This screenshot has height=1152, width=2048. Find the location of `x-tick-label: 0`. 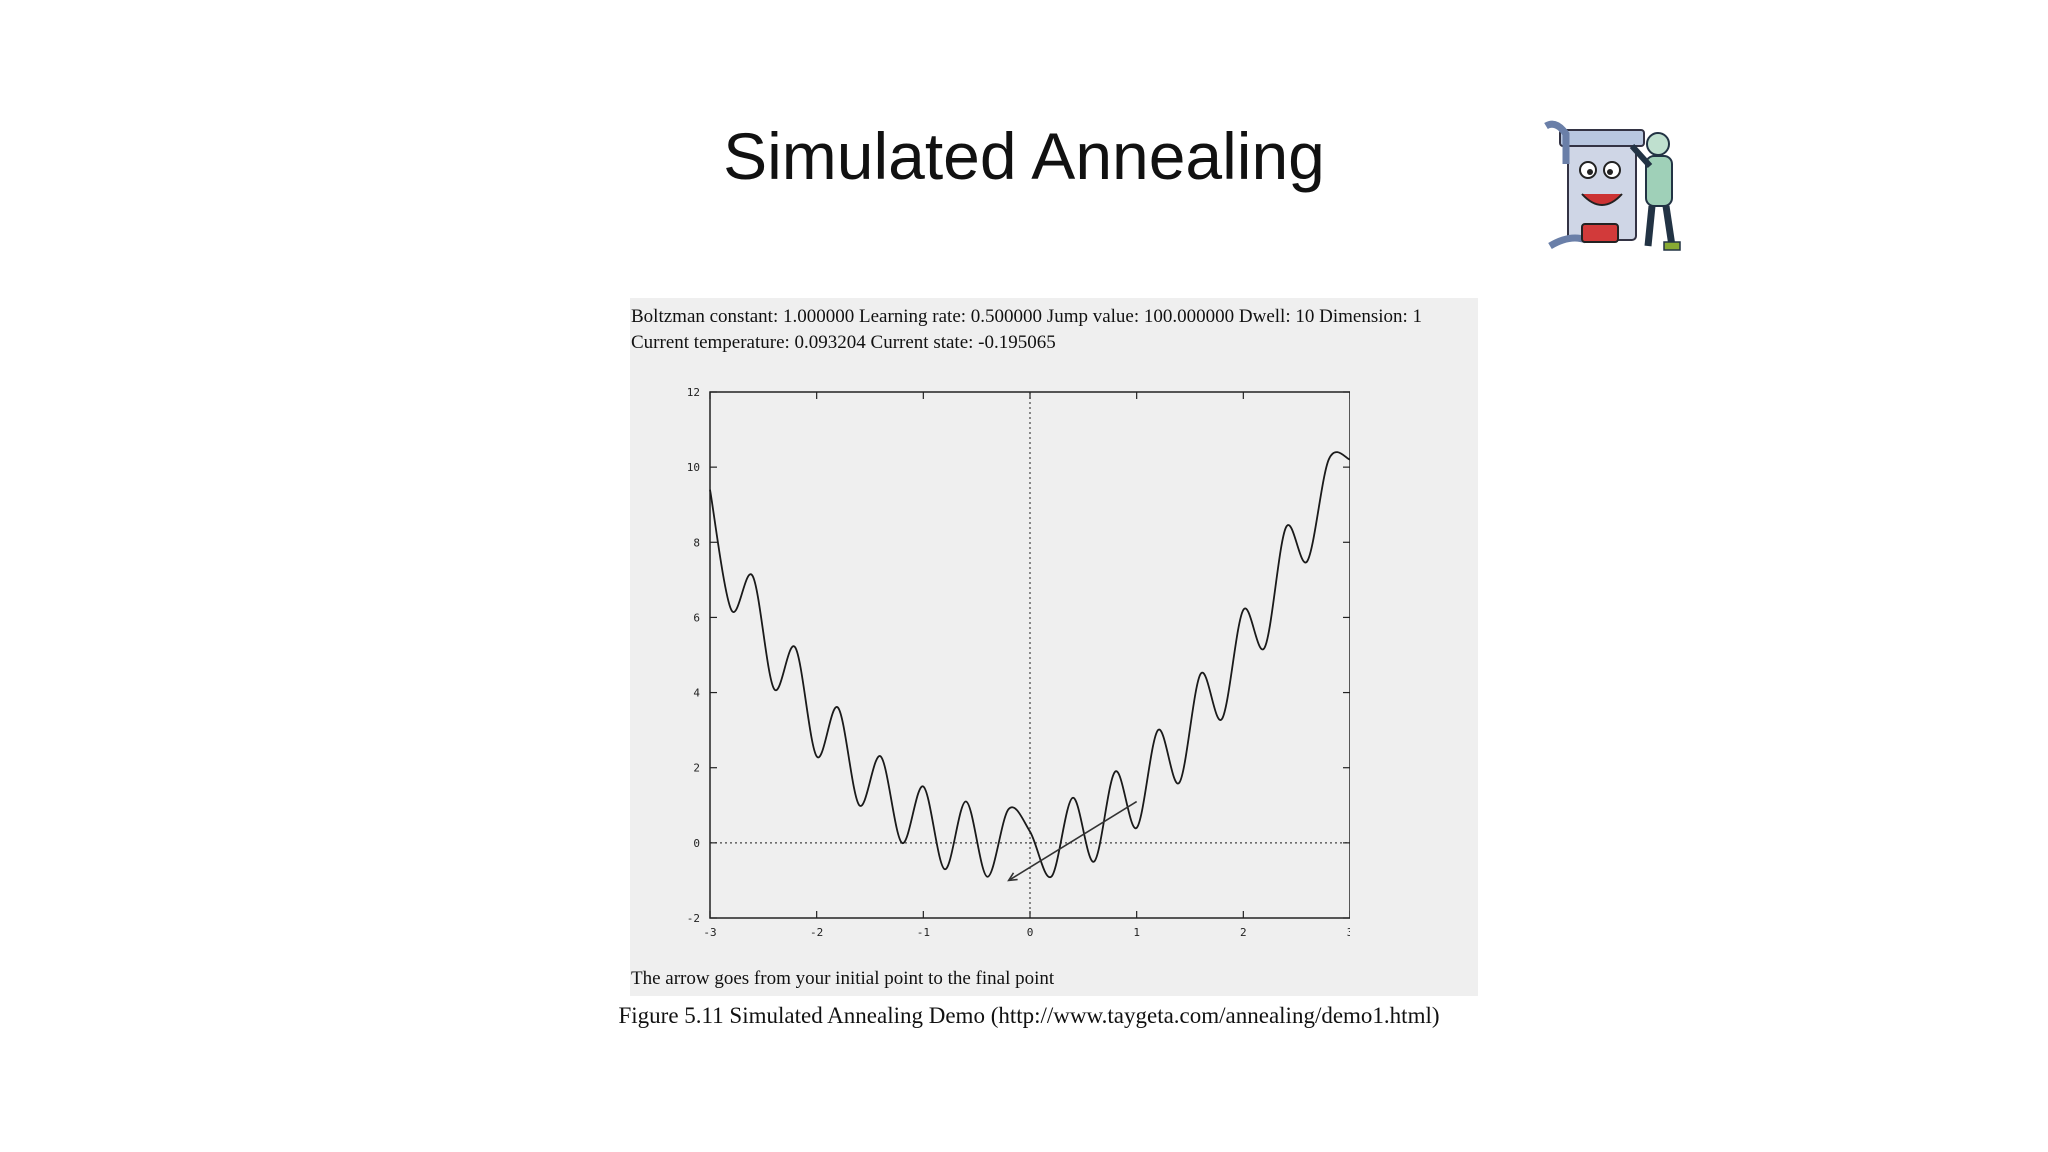

x-tick-label: 0 is located at coordinates (1030, 932).